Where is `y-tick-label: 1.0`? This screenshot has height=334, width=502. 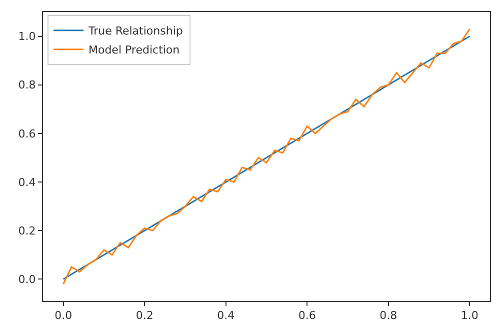 y-tick-label: 1.0 is located at coordinates (27, 37).